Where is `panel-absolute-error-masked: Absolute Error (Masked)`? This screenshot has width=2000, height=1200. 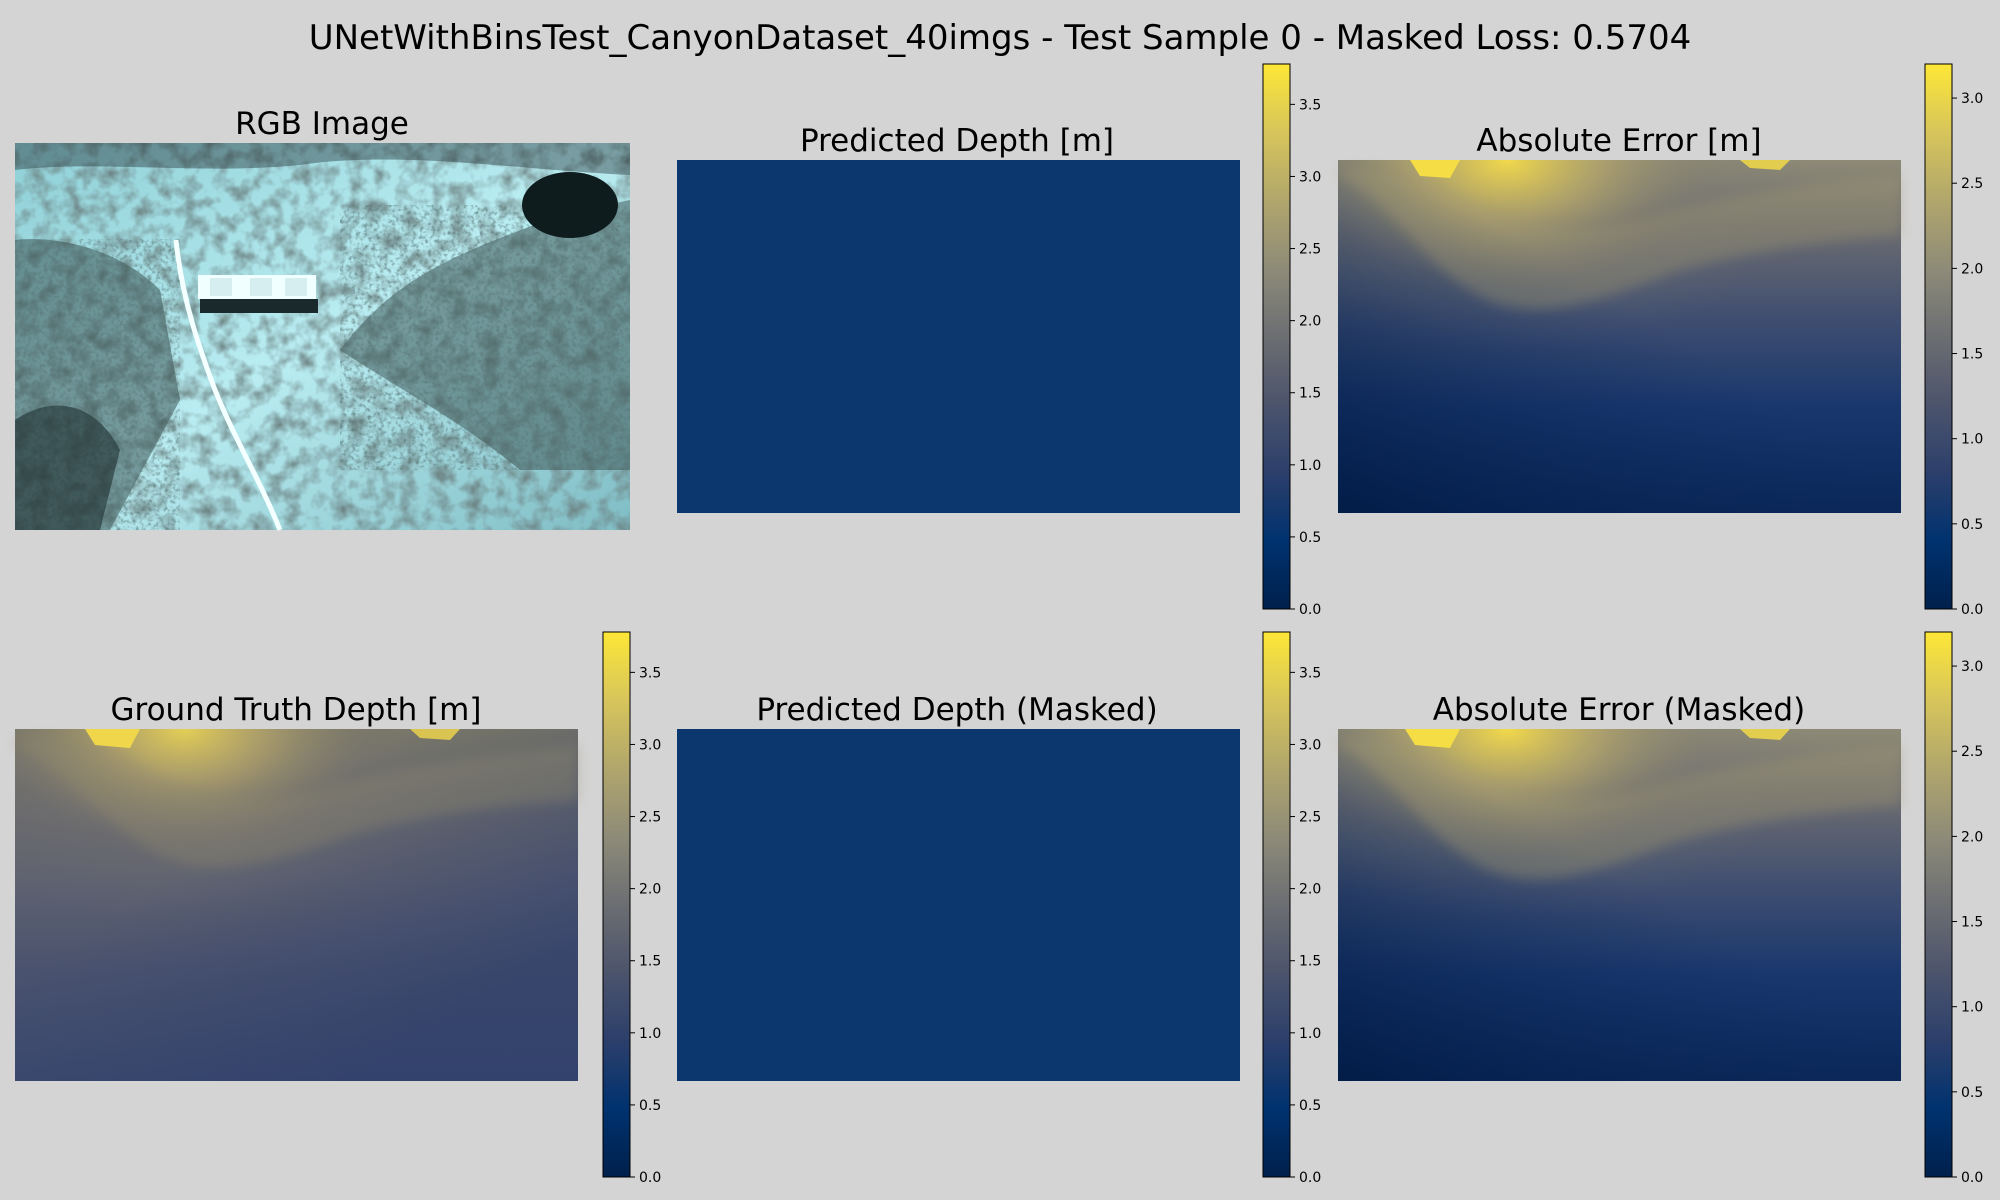 panel-absolute-error-masked: Absolute Error (Masked) is located at coordinates (1619, 886).